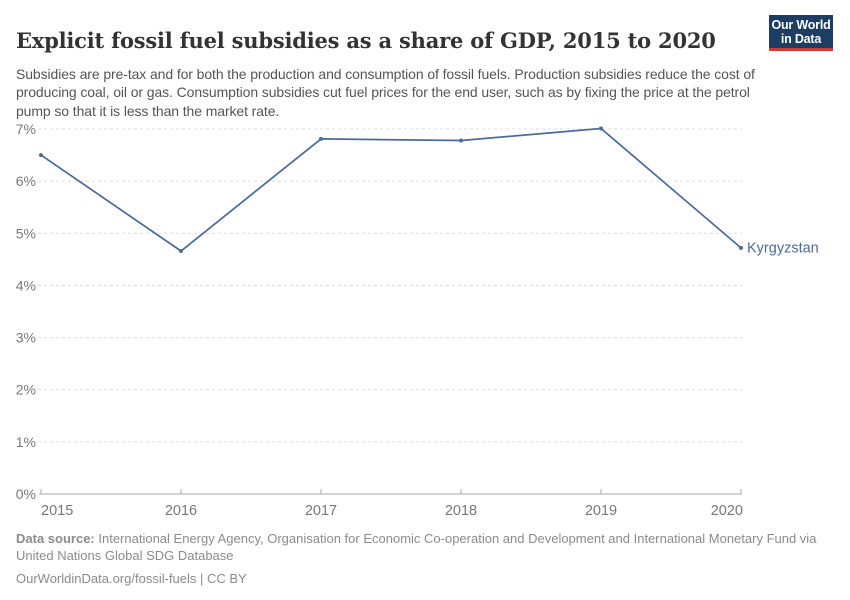 The width and height of the screenshot is (850, 600). What do you see at coordinates (727, 511) in the screenshot?
I see `x-tick-label: 2020` at bounding box center [727, 511].